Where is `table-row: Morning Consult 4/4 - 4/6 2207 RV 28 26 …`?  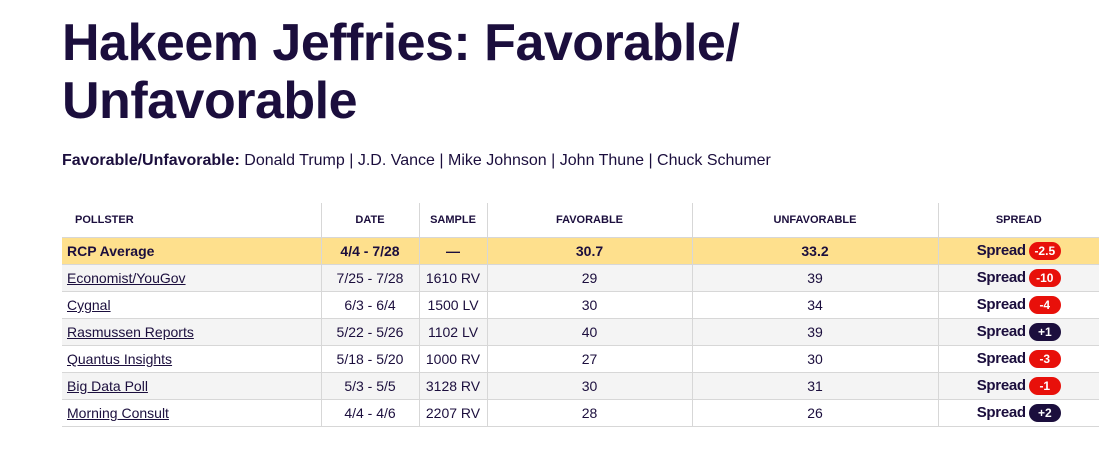
table-row: Morning Consult 4/4 - 4/6 2207 RV 28 26 … is located at coordinates (580, 413).